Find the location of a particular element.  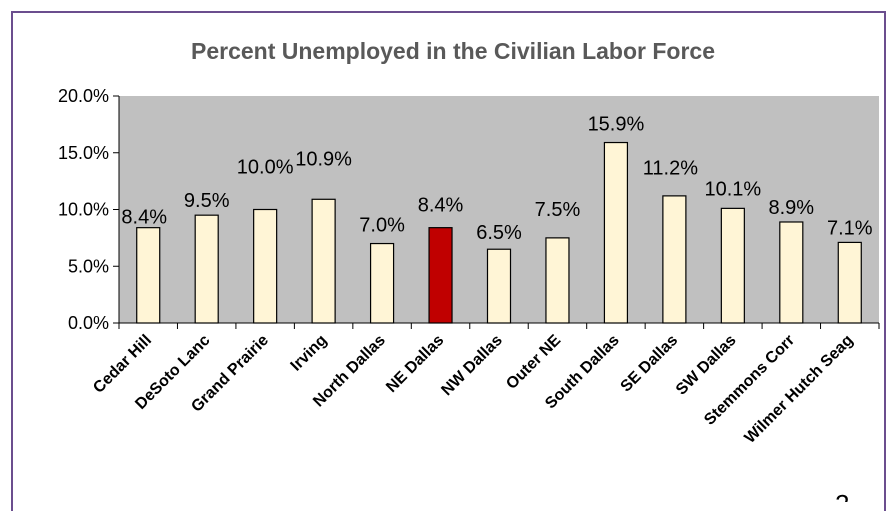

bar-nw-dallas is located at coordinates (499, 286).